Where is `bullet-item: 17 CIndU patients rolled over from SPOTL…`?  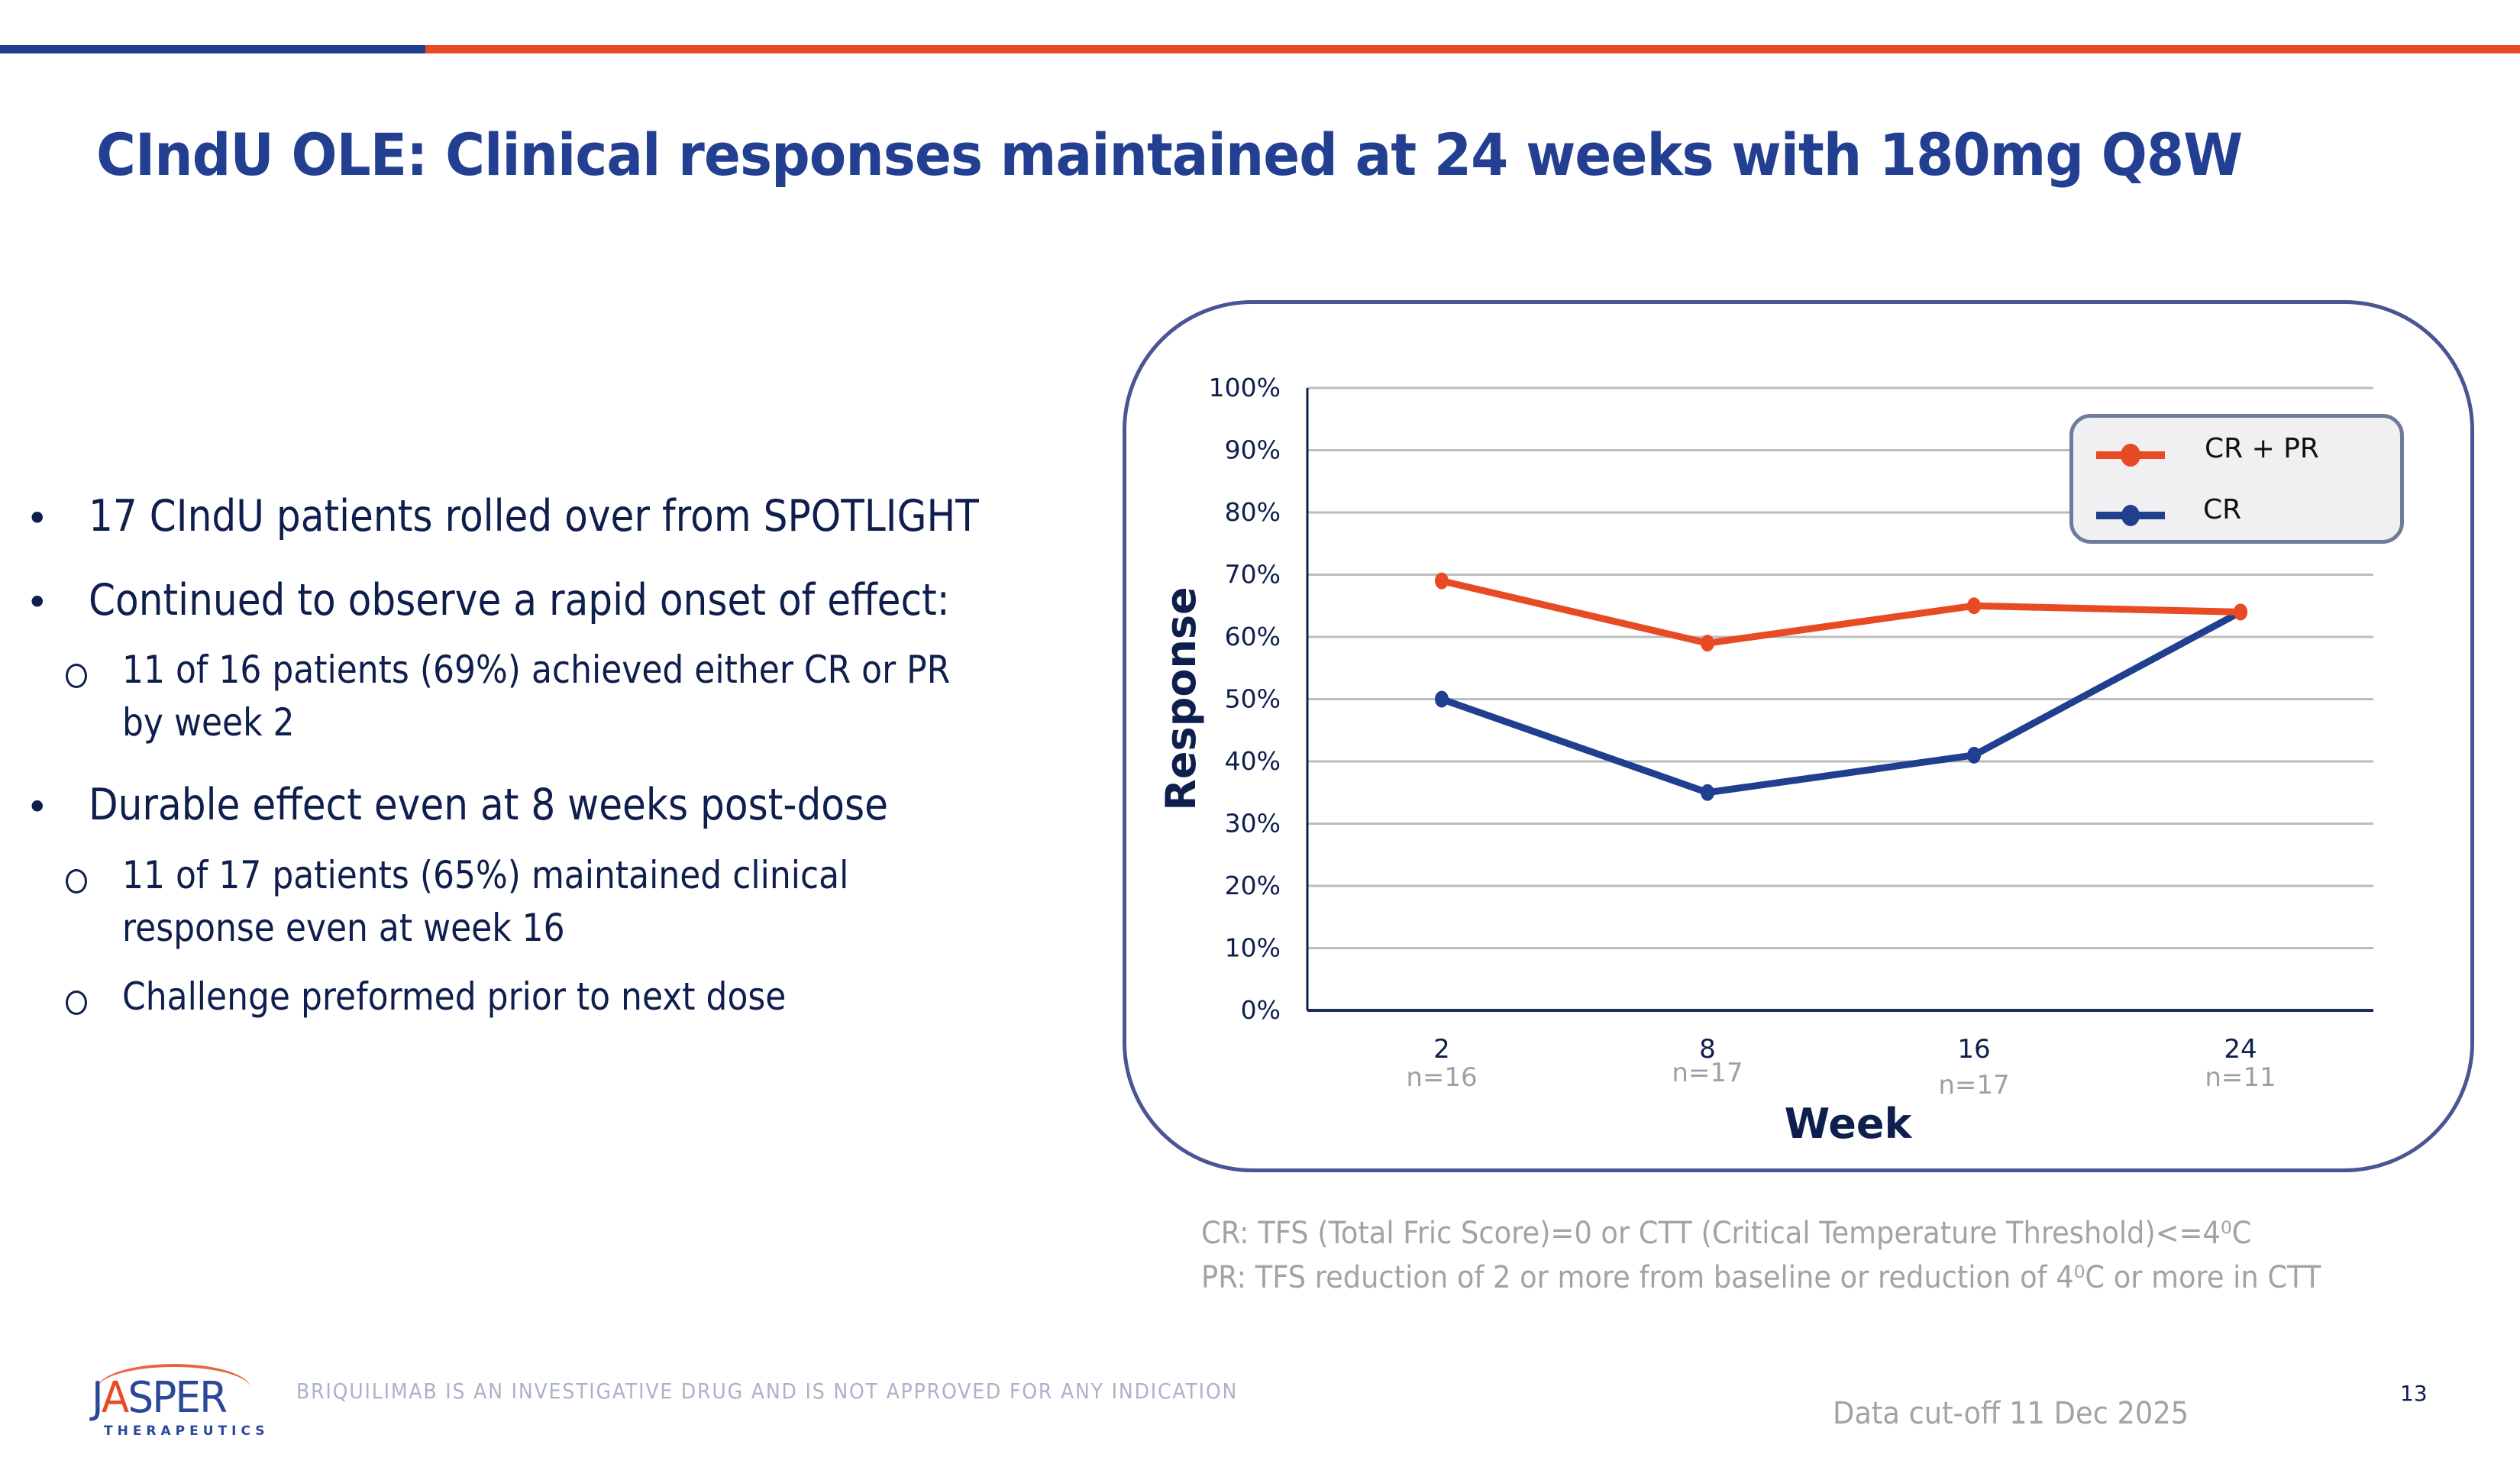 bullet-item: 17 CIndU patients rolled over from SPOTL… is located at coordinates (534, 516).